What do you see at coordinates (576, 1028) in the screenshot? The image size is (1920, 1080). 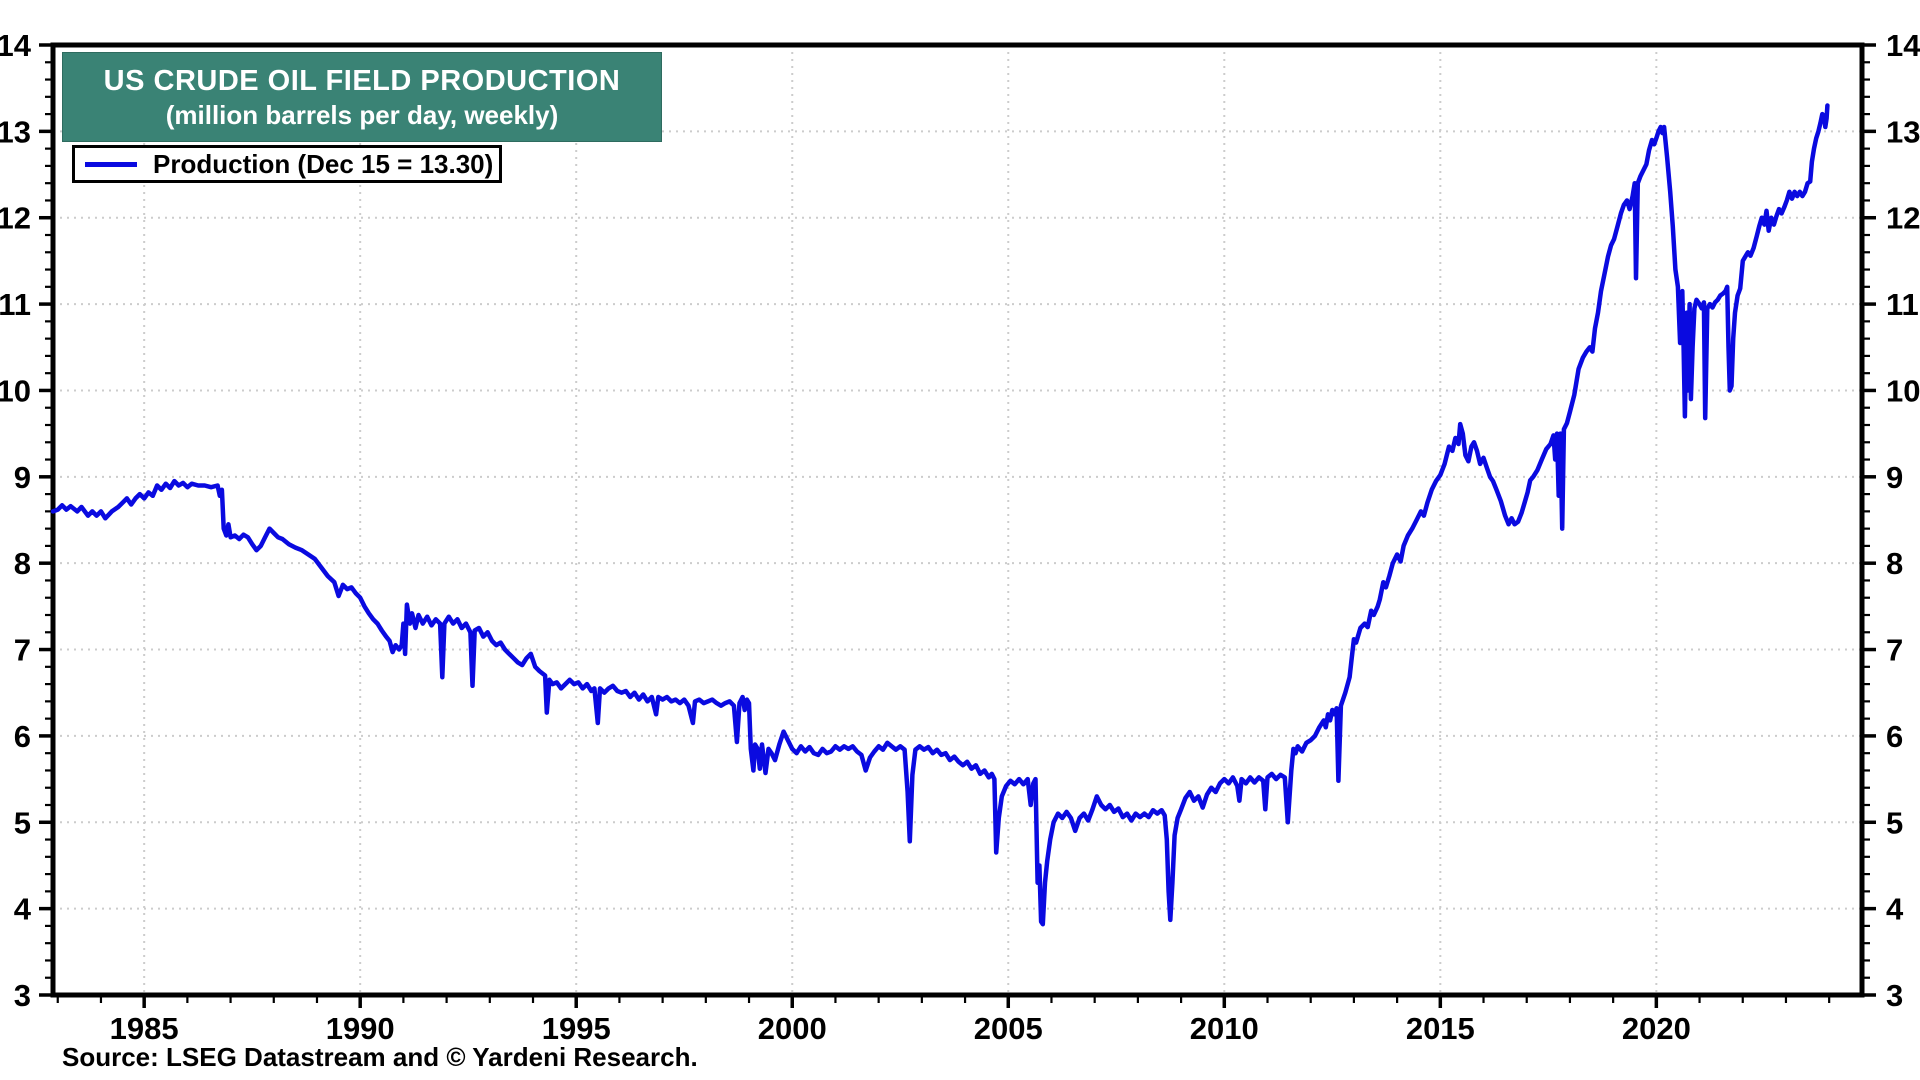 I see `x-axis-label: 1995` at bounding box center [576, 1028].